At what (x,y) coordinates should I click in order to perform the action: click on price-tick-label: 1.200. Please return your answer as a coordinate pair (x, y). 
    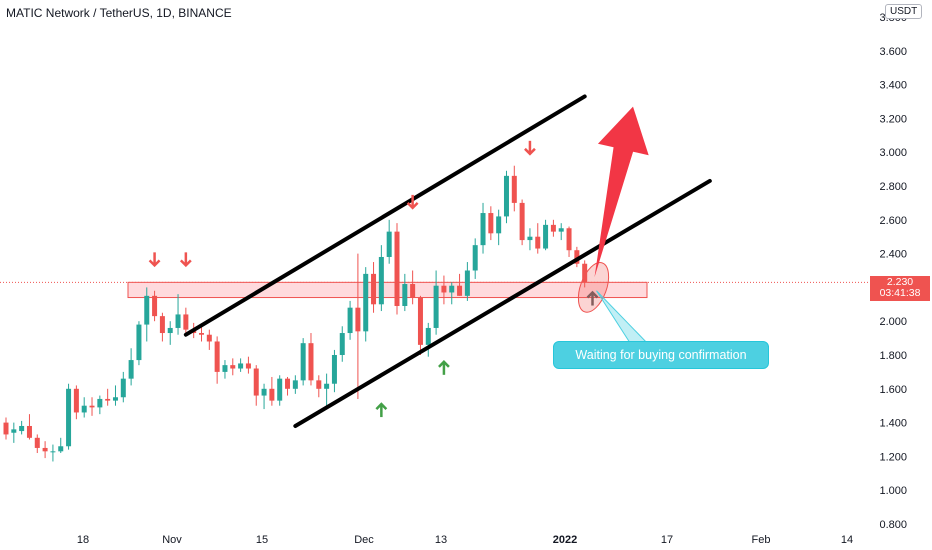
    Looking at the image, I should click on (893, 457).